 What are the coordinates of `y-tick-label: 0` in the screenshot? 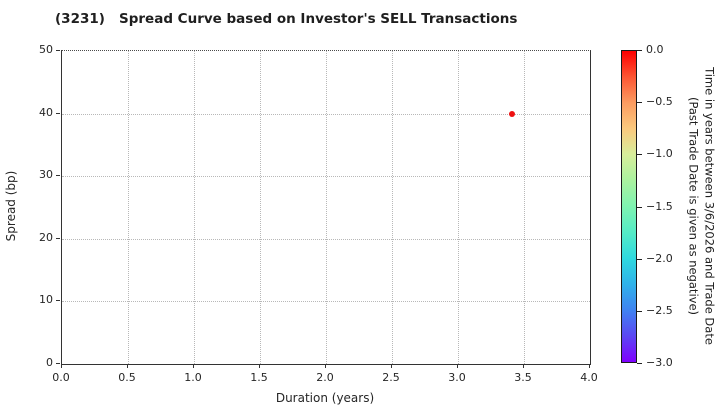 It's located at (49, 362).